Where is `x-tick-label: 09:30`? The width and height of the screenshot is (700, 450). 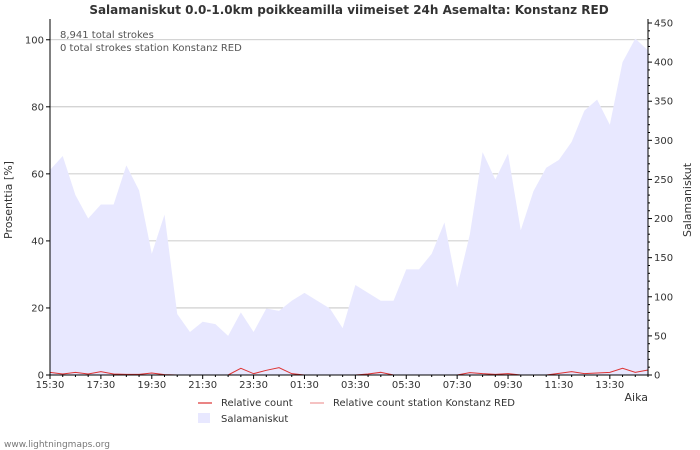 x-tick-label: 09:30 is located at coordinates (508, 385).